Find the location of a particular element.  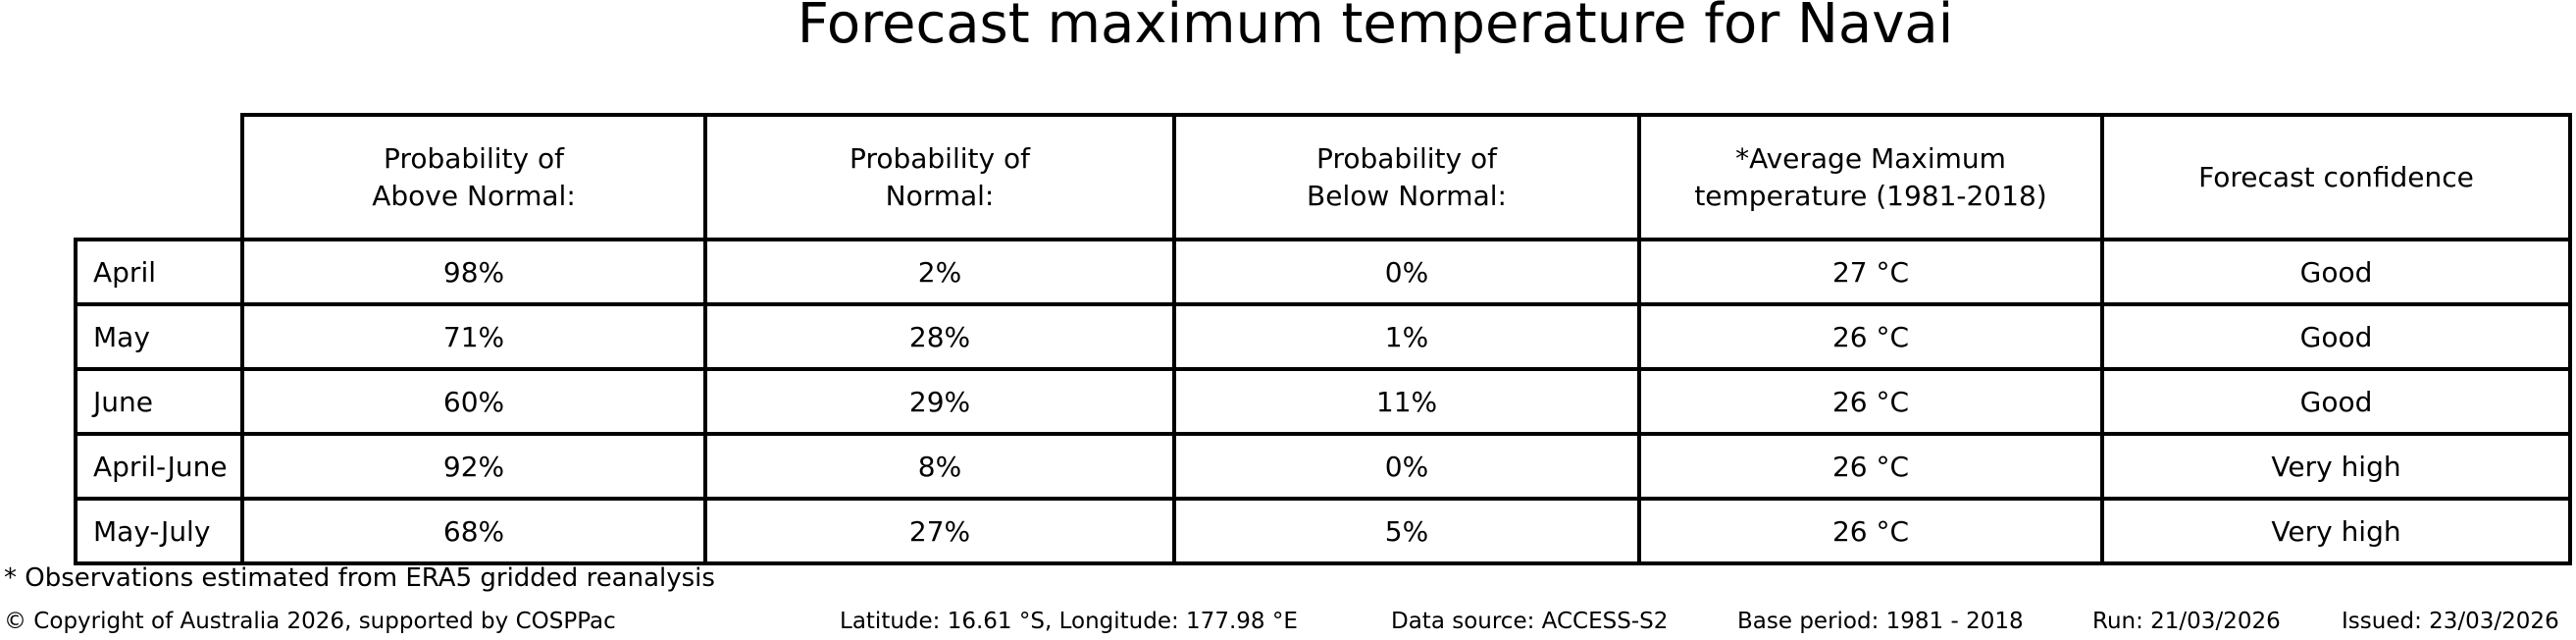

cell-below-normal: 5% is located at coordinates (1406, 531).